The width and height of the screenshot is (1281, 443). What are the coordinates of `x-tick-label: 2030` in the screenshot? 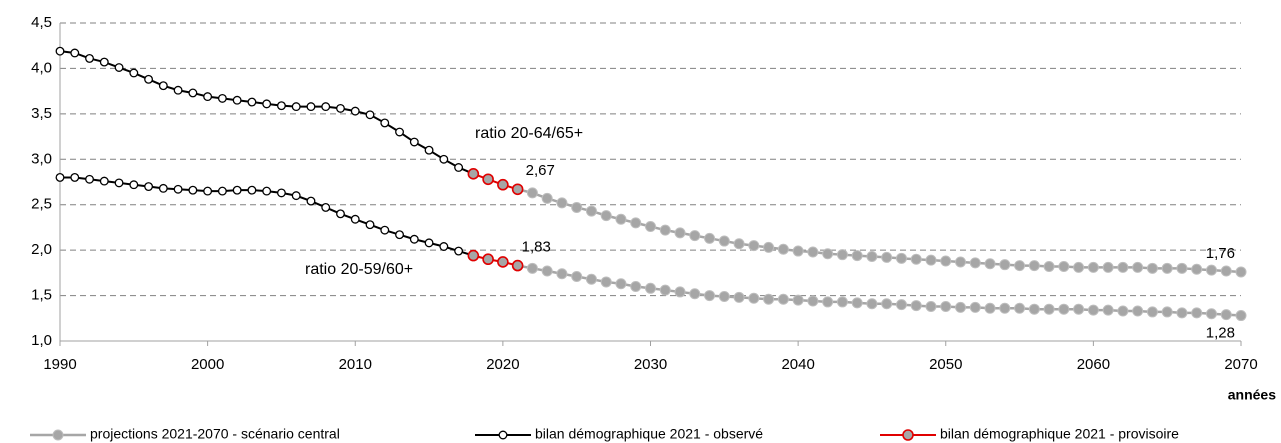 It's located at (650, 364).